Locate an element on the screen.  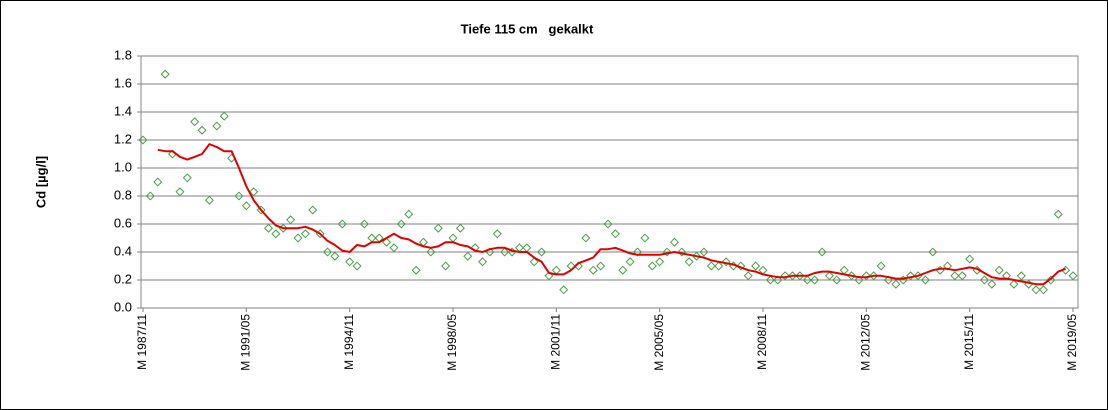
x-tick-label: M 1994/11 is located at coordinates (349, 342).